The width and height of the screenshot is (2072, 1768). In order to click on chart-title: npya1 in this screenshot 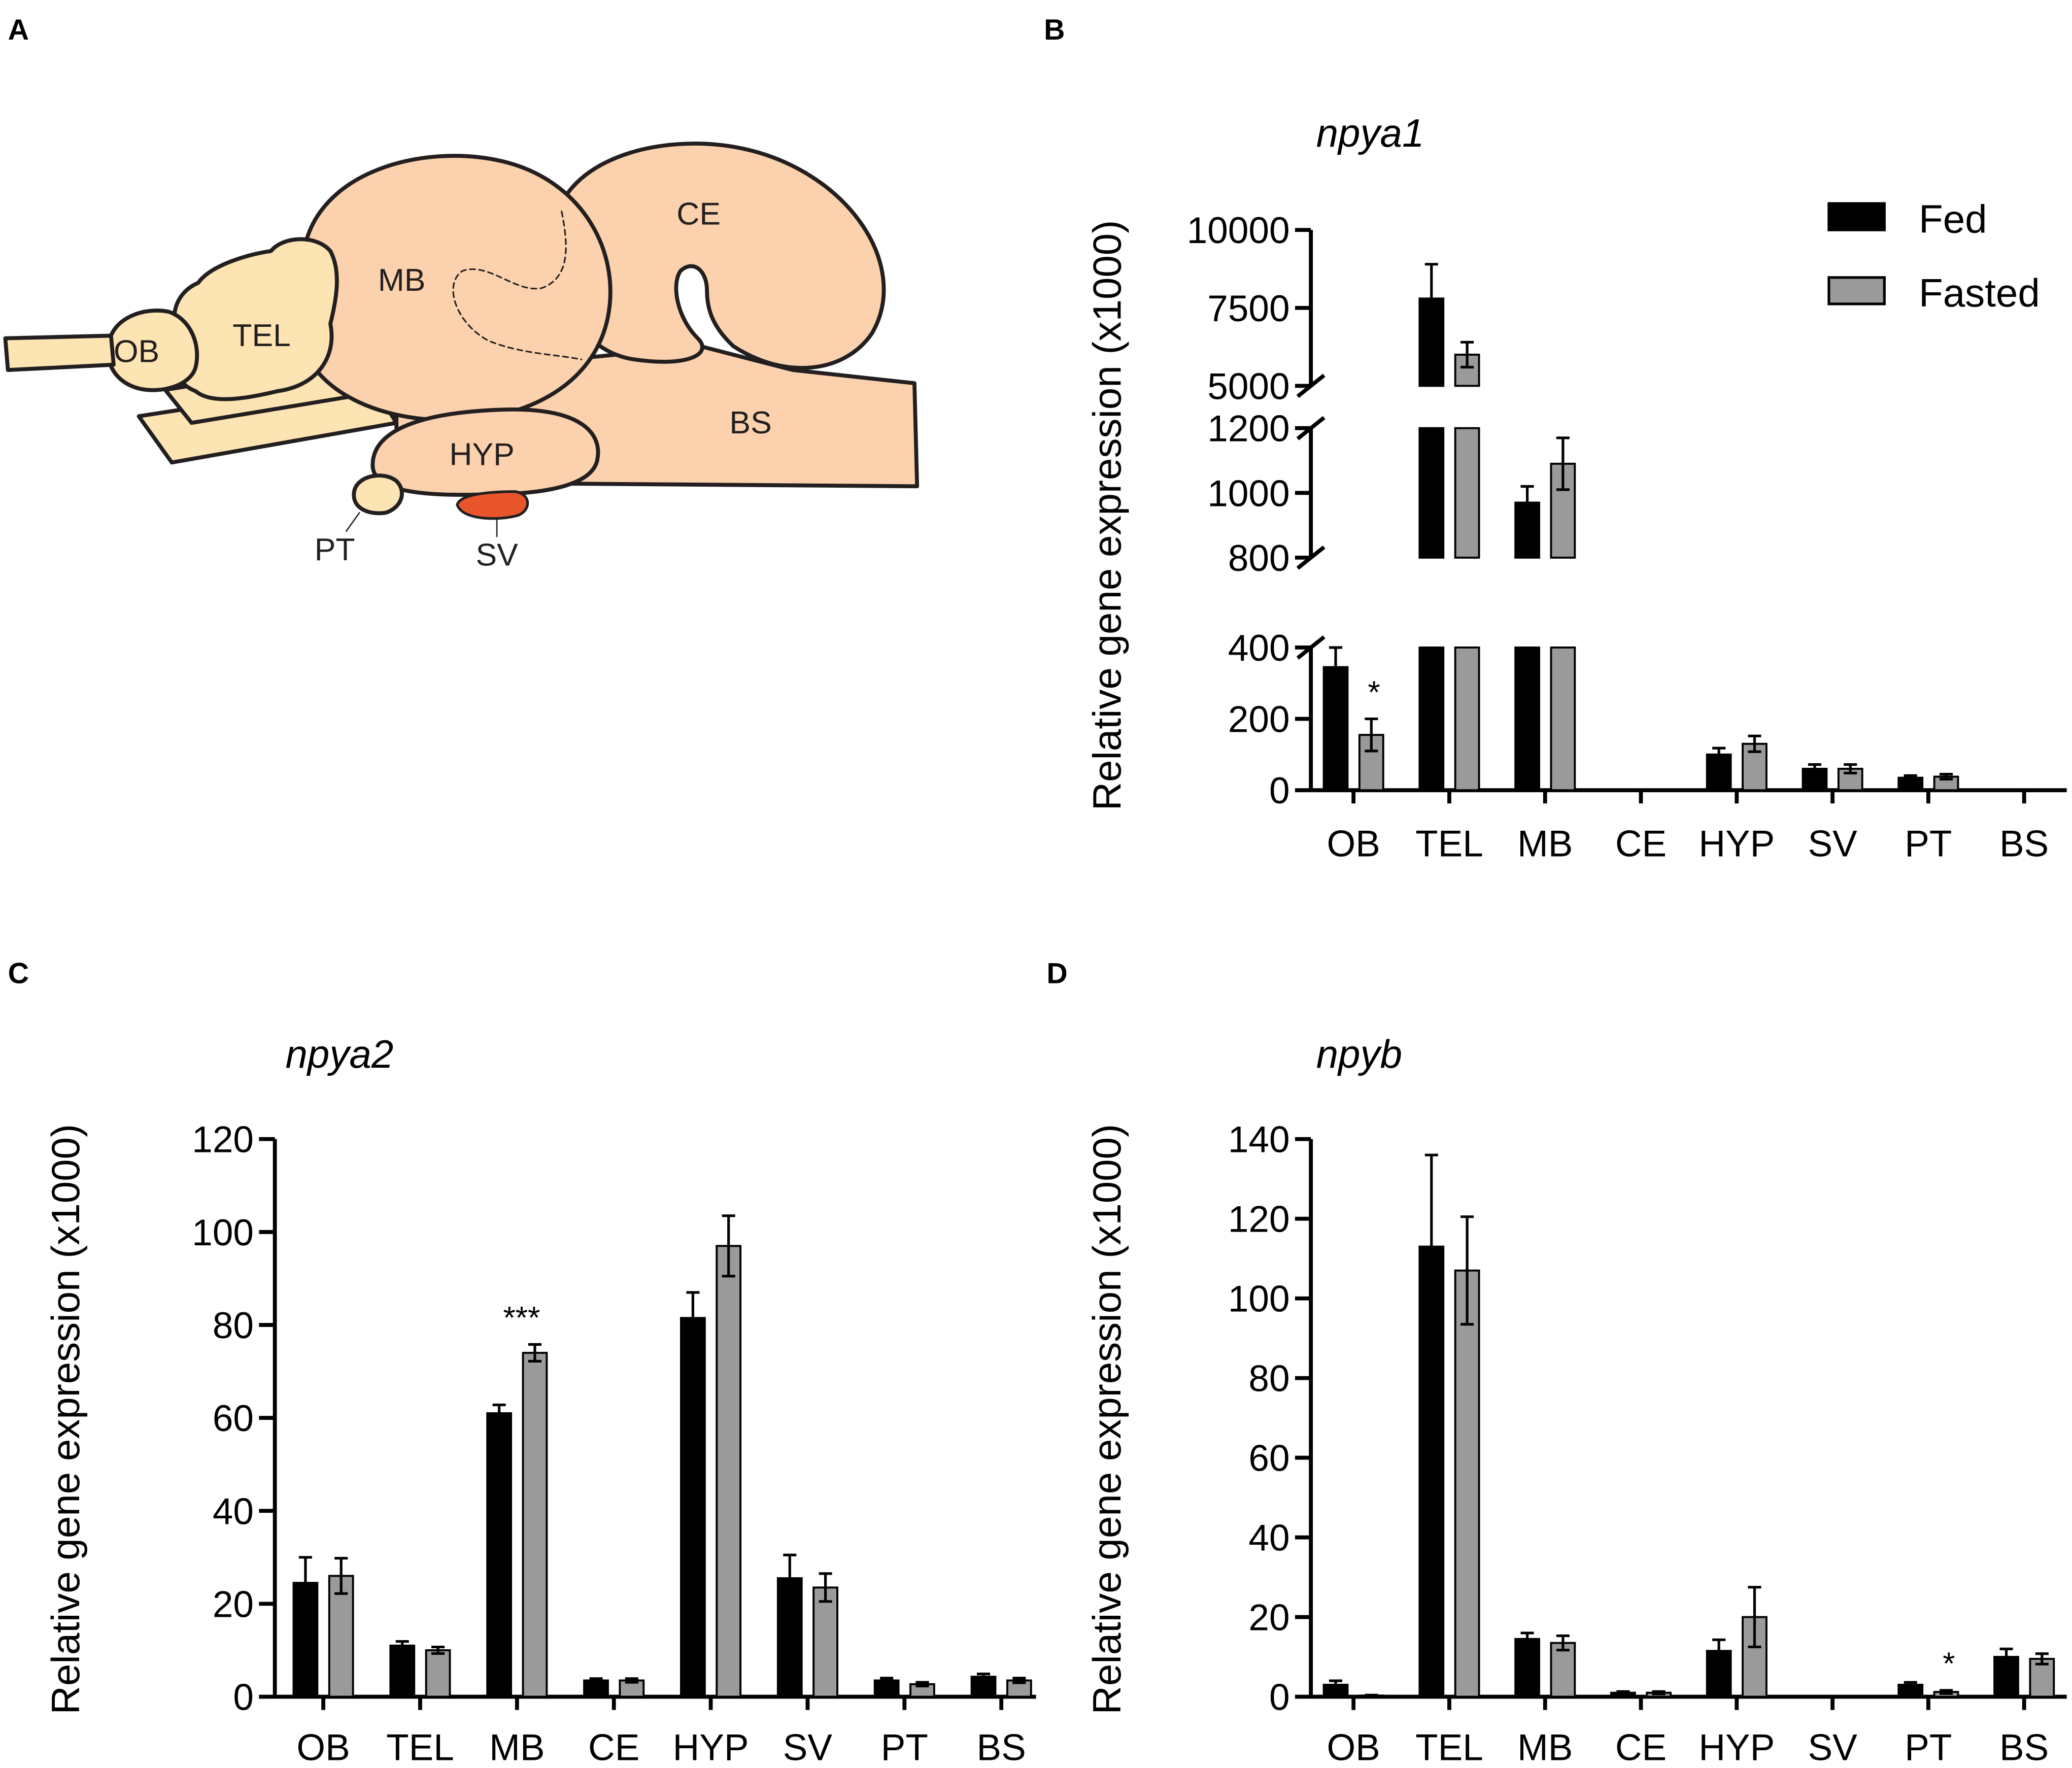, I will do `click(1370, 133)`.